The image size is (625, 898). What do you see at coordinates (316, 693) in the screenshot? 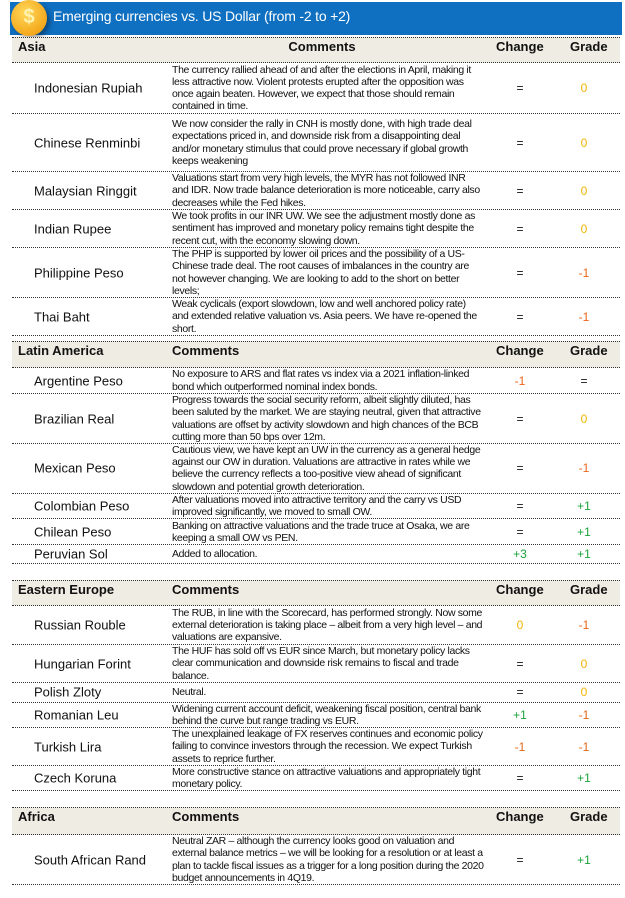
I see `table-row: Polish Zloty Neutral. = 0` at bounding box center [316, 693].